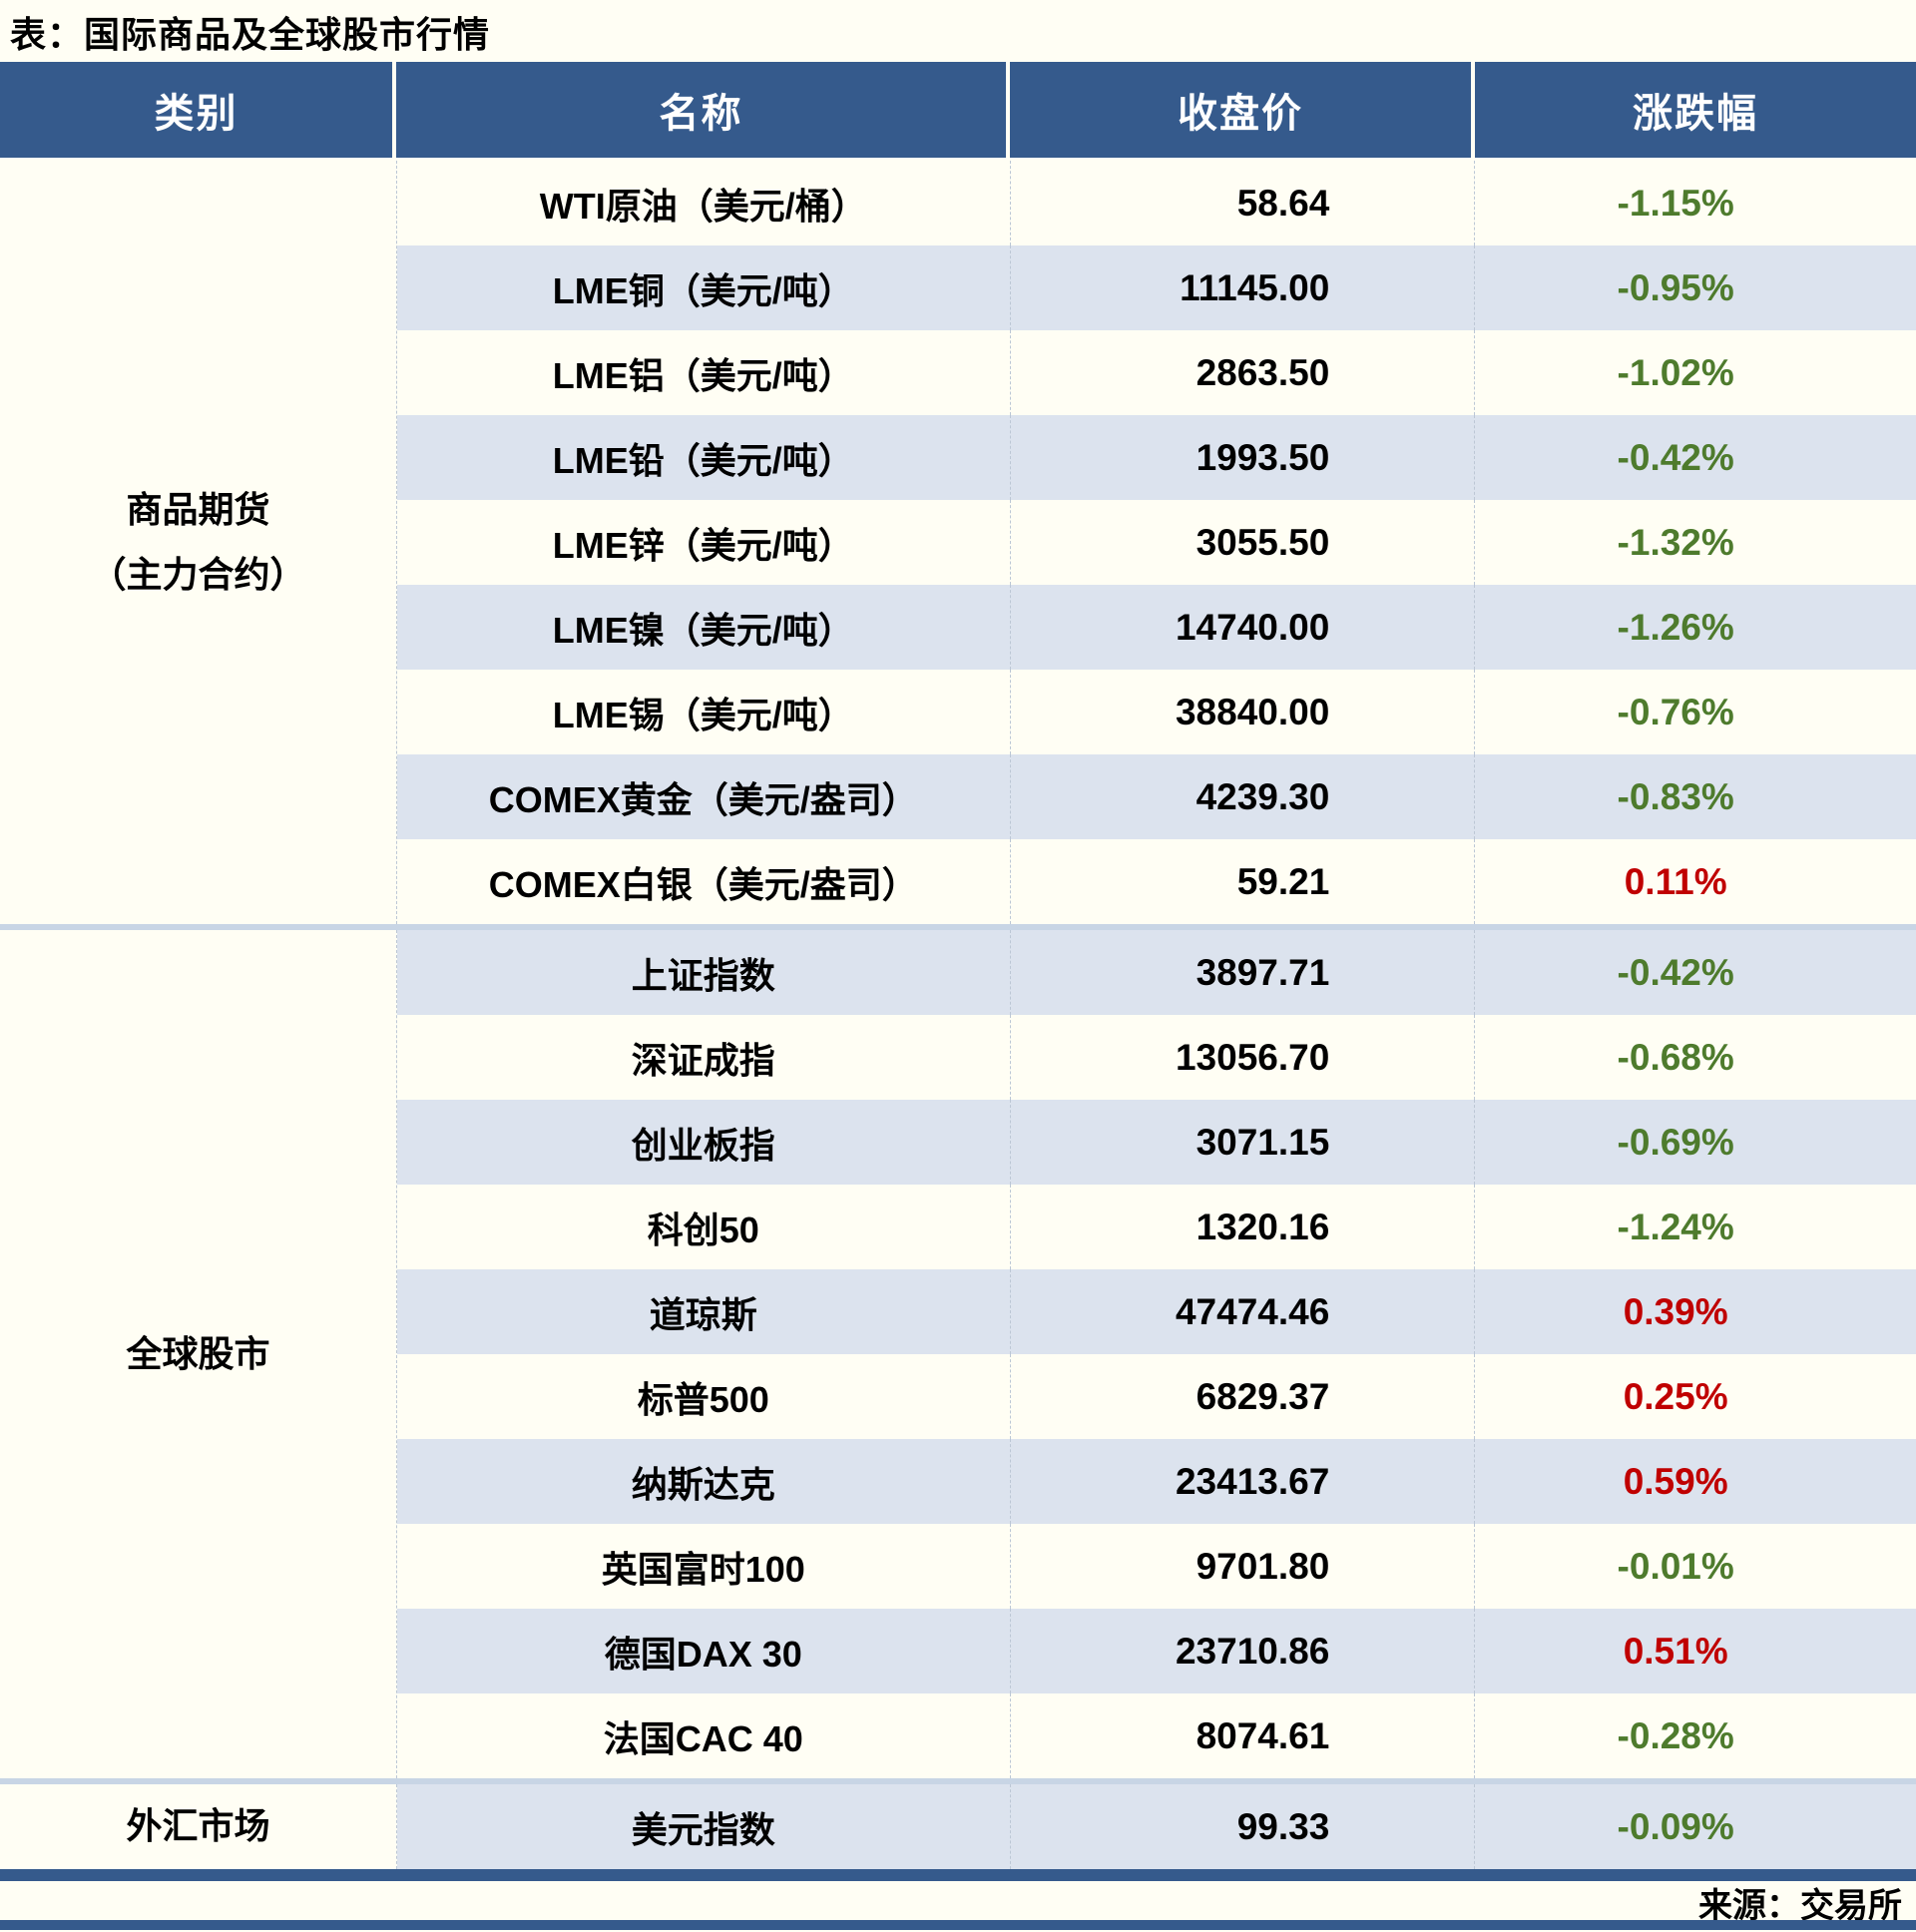  Describe the element at coordinates (1695, 1057) in the screenshot. I see `change-percent: -0.68%` at that location.